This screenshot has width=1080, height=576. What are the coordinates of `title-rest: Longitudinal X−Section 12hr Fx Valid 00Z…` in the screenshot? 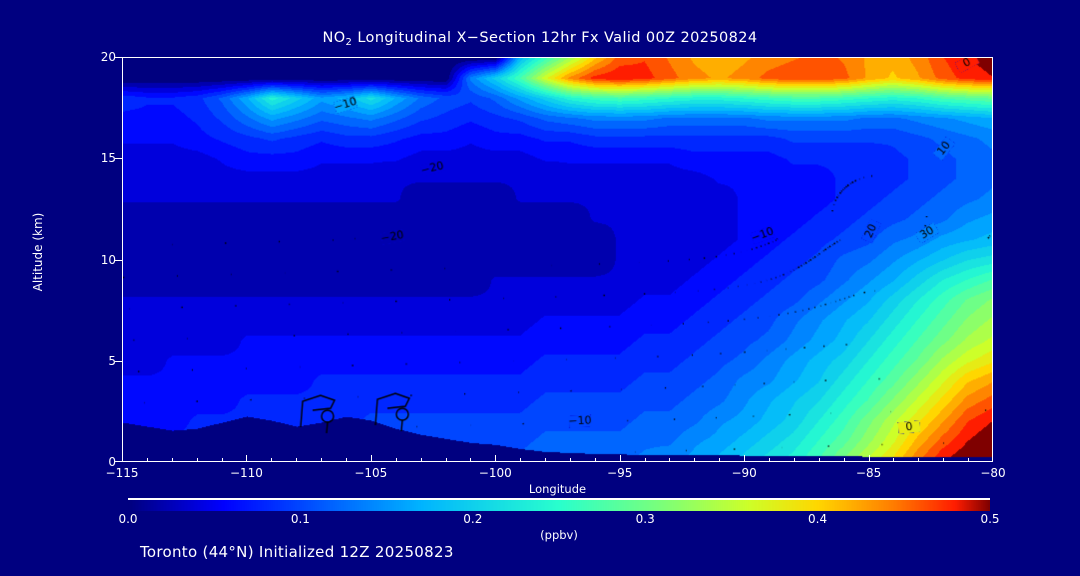 It's located at (555, 38).